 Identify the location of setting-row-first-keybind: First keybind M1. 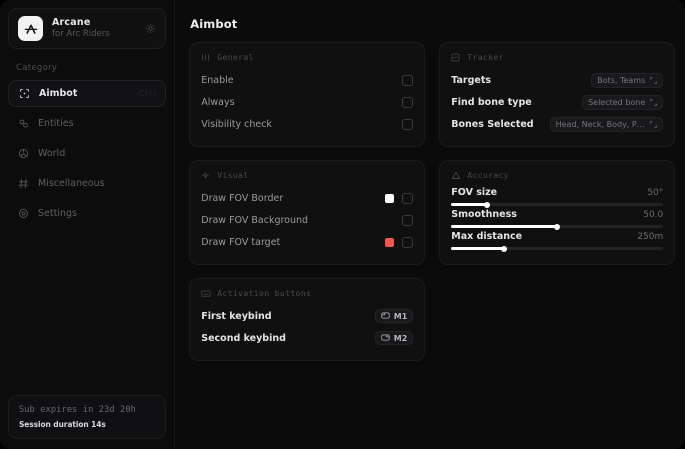
(307, 316).